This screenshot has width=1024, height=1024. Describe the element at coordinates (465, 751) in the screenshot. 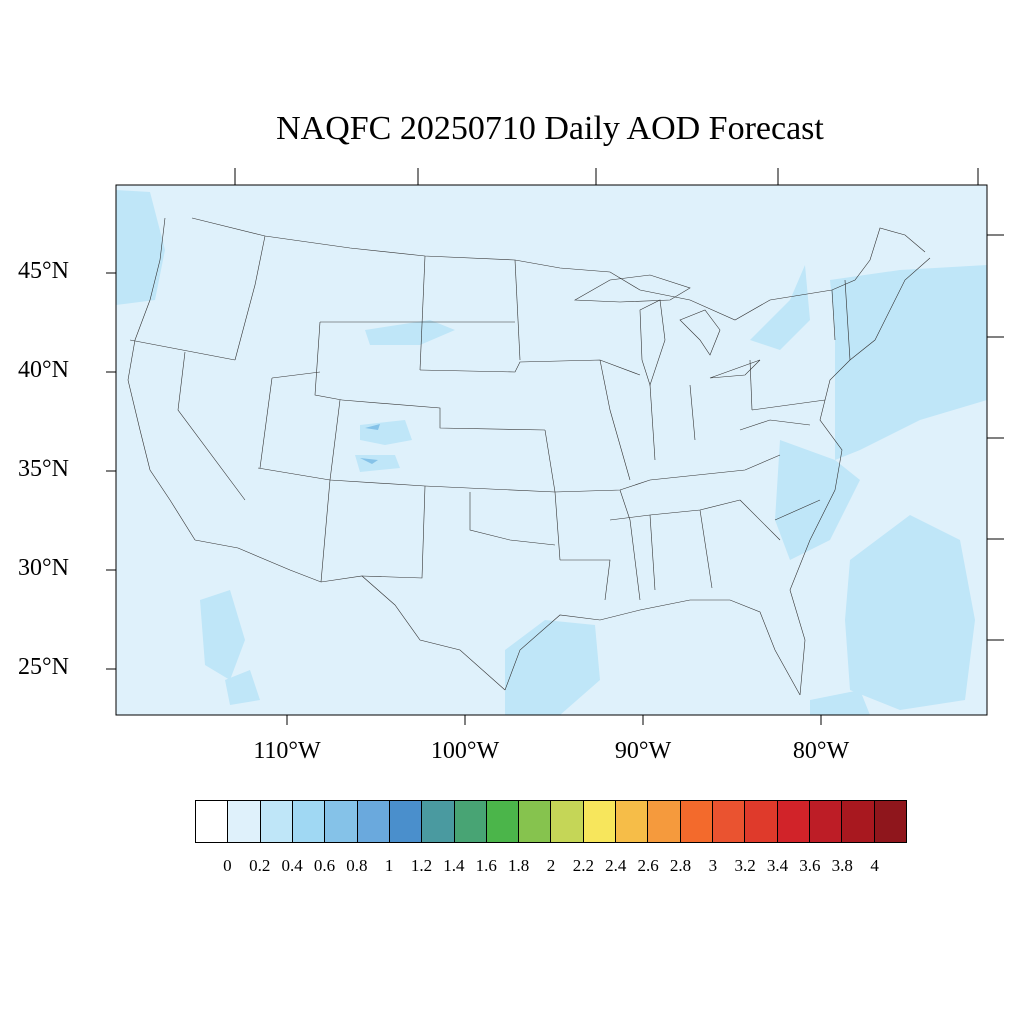

I see `lon-label-100w: 100°W` at that location.